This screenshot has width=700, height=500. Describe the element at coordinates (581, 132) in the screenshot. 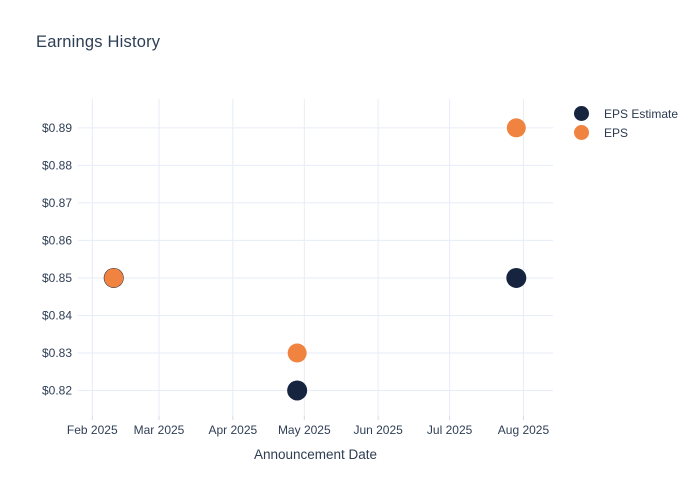

I see `eps-marker-icon` at that location.